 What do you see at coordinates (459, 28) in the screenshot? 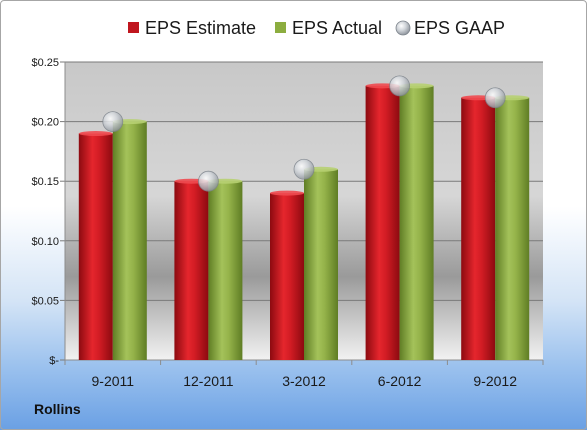
I see `legend-eps-gaap-label: EPS GAAP` at bounding box center [459, 28].